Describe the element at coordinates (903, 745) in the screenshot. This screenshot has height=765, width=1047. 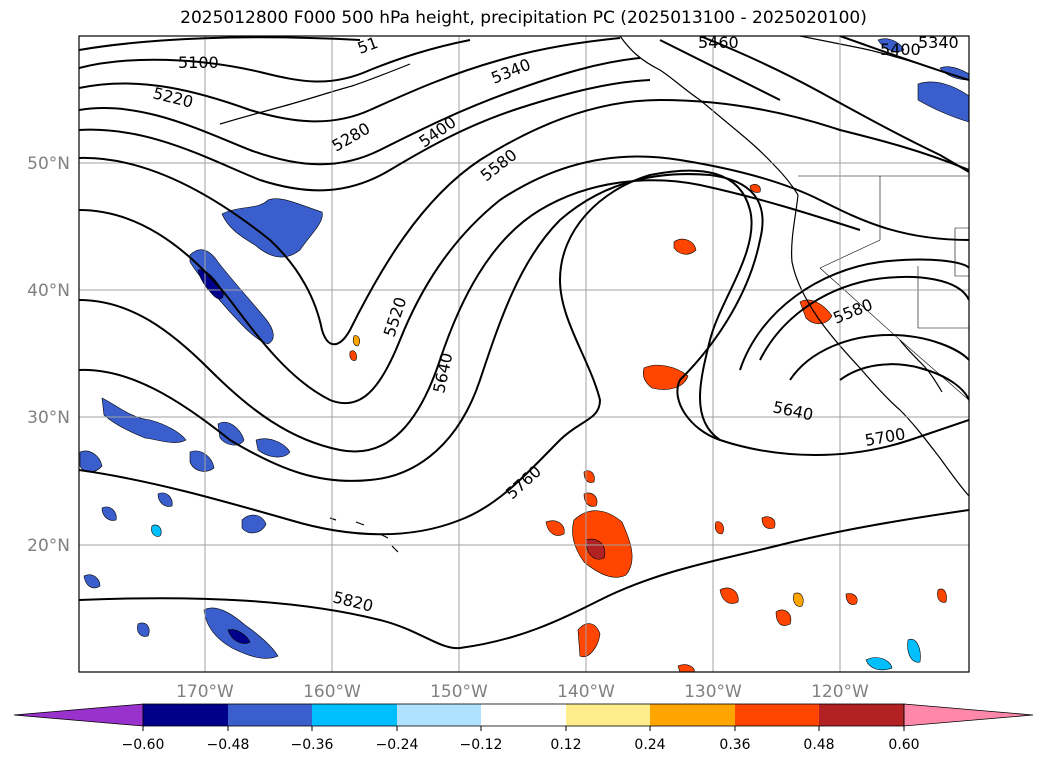
I see `colorbar-tick-label: 0.60` at that location.